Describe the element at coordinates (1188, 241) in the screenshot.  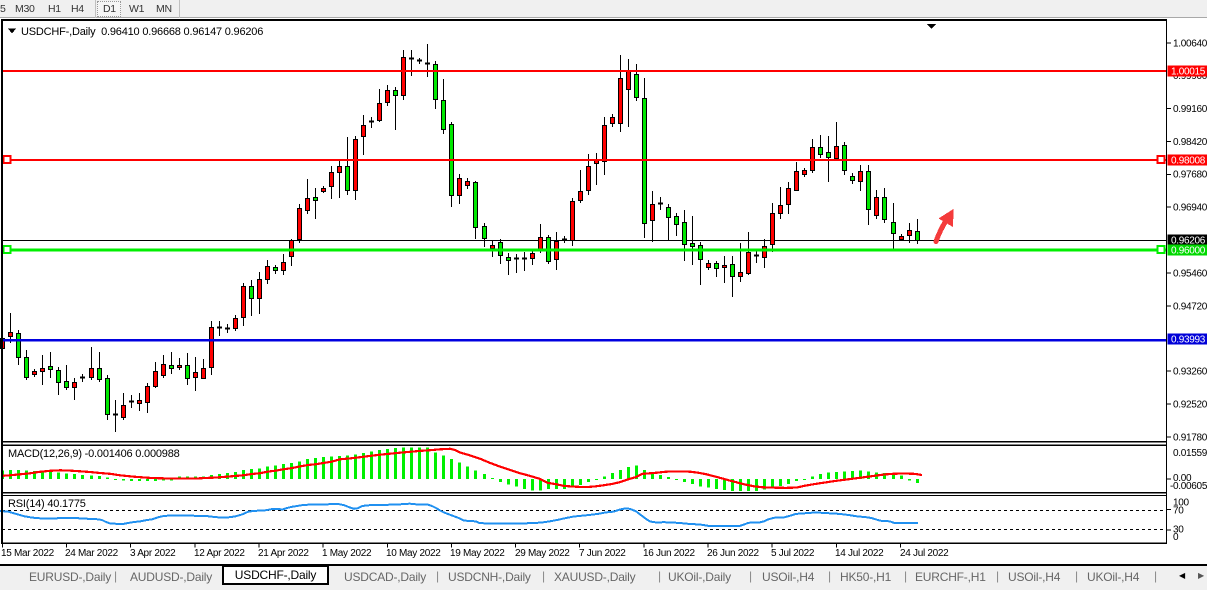
I see `svg-text: 0.96206` at that location.